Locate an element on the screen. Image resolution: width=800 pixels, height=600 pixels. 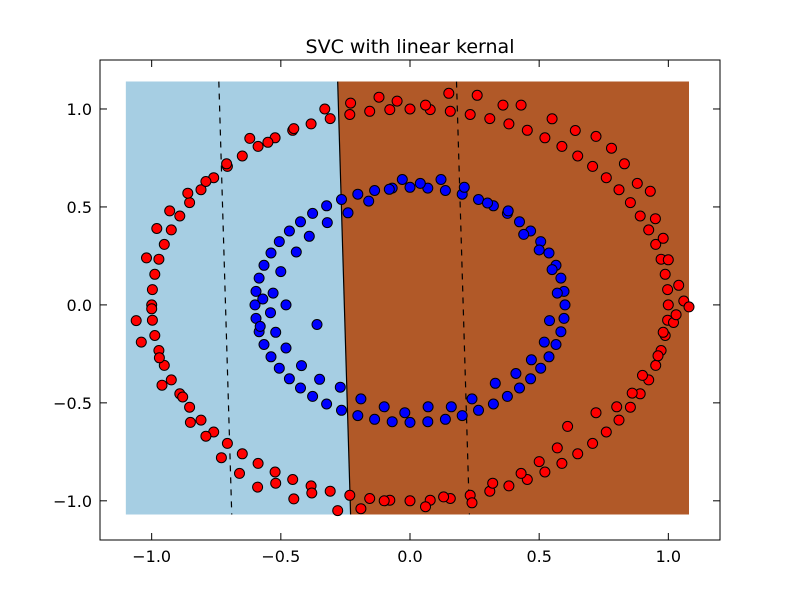
y-tick-label: 0.0 is located at coordinates (79, 305).